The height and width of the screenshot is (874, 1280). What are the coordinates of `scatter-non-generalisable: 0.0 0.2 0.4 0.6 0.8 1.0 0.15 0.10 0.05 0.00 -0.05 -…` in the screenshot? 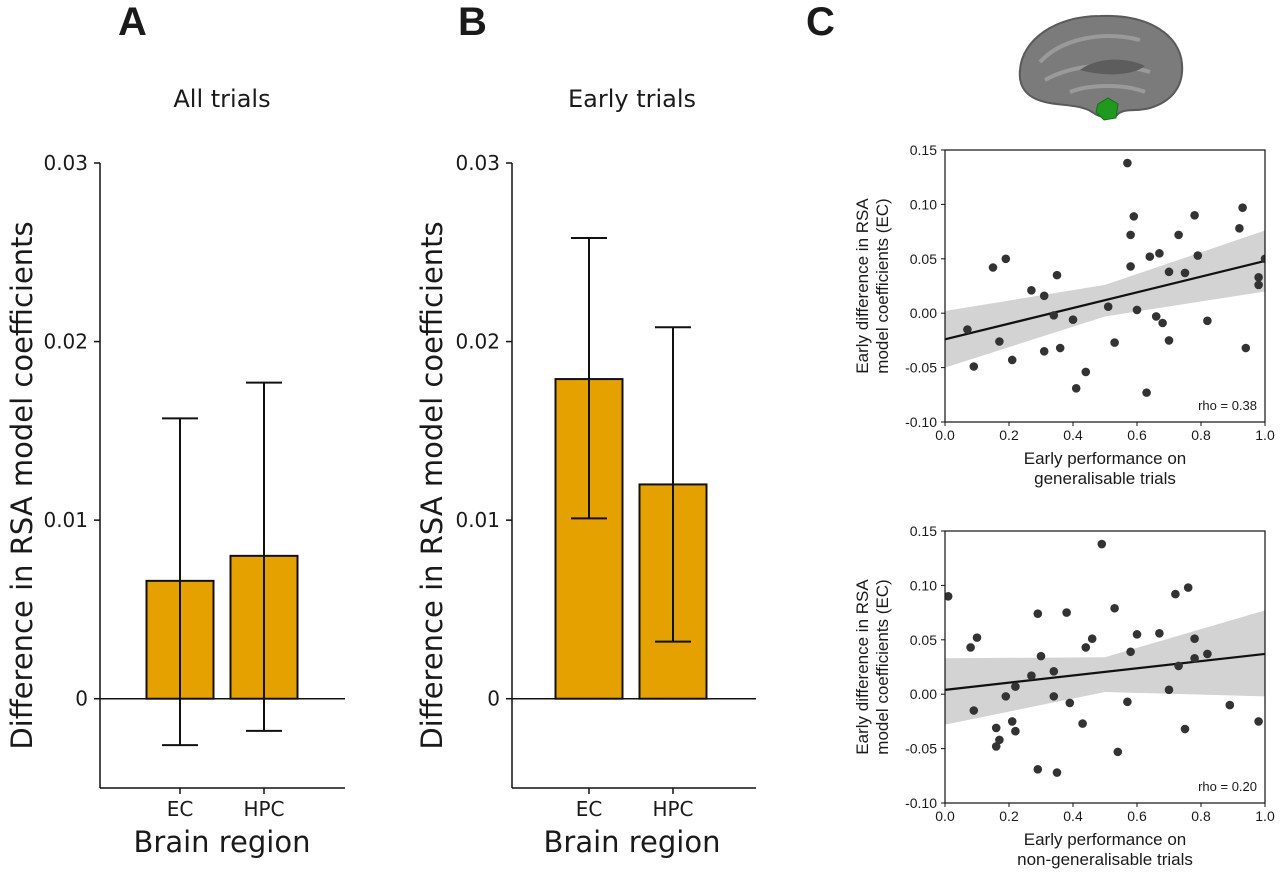 It's located at (1064, 696).